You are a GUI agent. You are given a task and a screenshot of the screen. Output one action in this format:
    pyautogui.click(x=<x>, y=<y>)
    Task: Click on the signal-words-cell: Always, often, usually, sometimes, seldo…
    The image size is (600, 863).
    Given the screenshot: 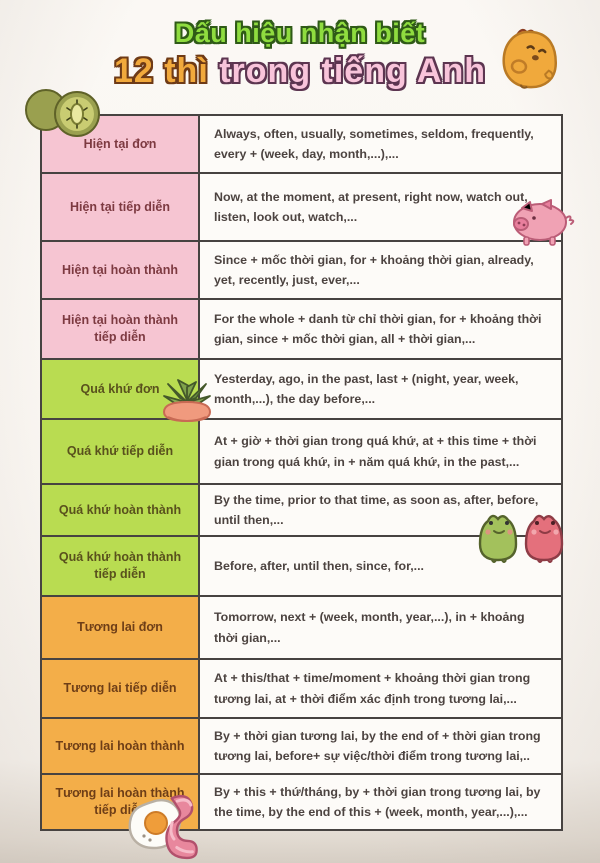 What is the action you would take?
    pyautogui.click(x=380, y=144)
    